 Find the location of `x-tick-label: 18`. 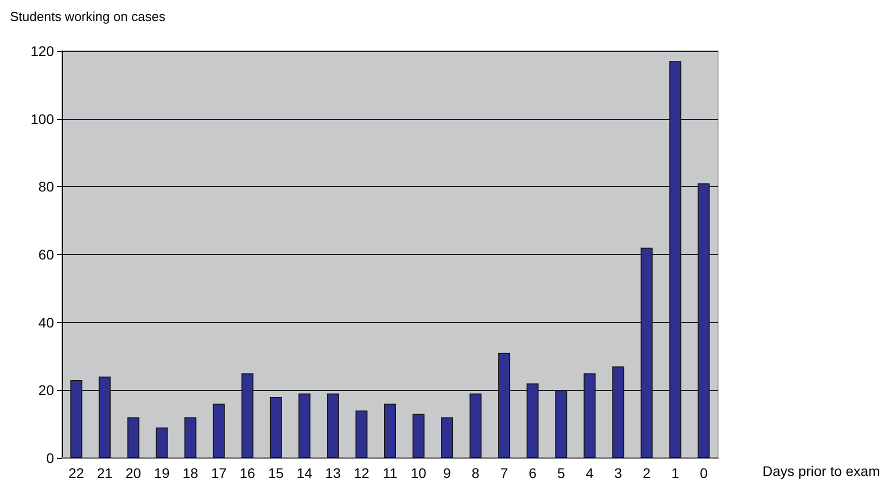

x-tick-label: 18 is located at coordinates (190, 473).